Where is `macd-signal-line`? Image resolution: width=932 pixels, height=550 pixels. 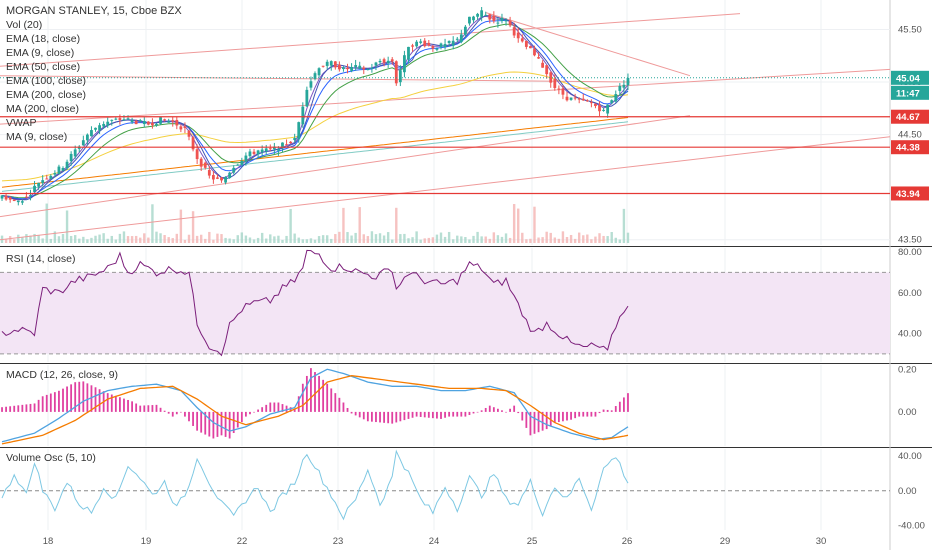
macd-signal-line is located at coordinates (315, 410).